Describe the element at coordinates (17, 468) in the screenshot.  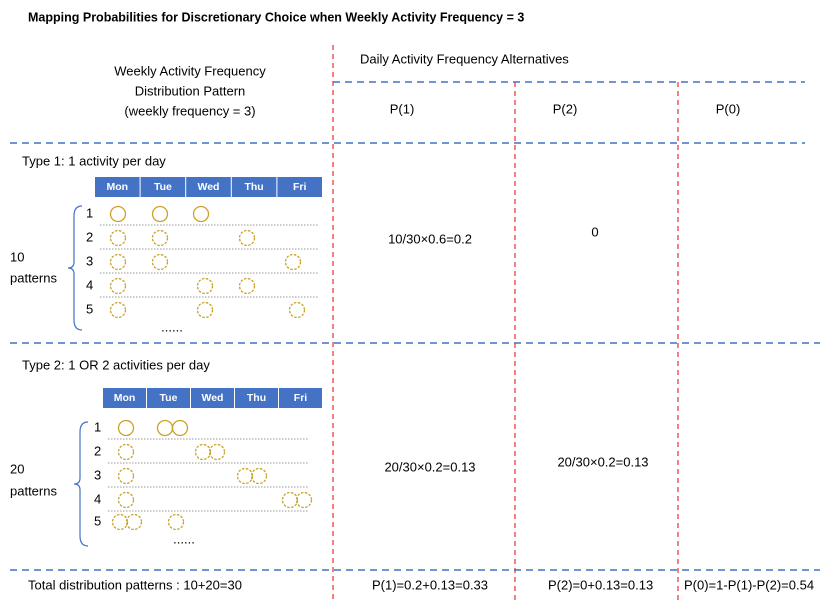
I see `pattern-count: 20` at that location.